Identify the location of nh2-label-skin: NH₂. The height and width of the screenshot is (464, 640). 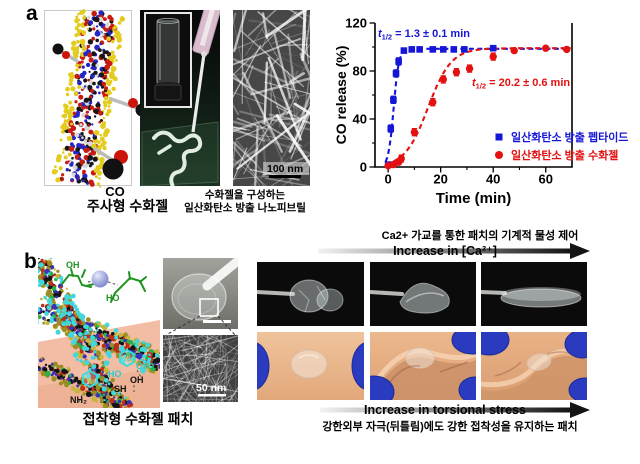
(78, 400).